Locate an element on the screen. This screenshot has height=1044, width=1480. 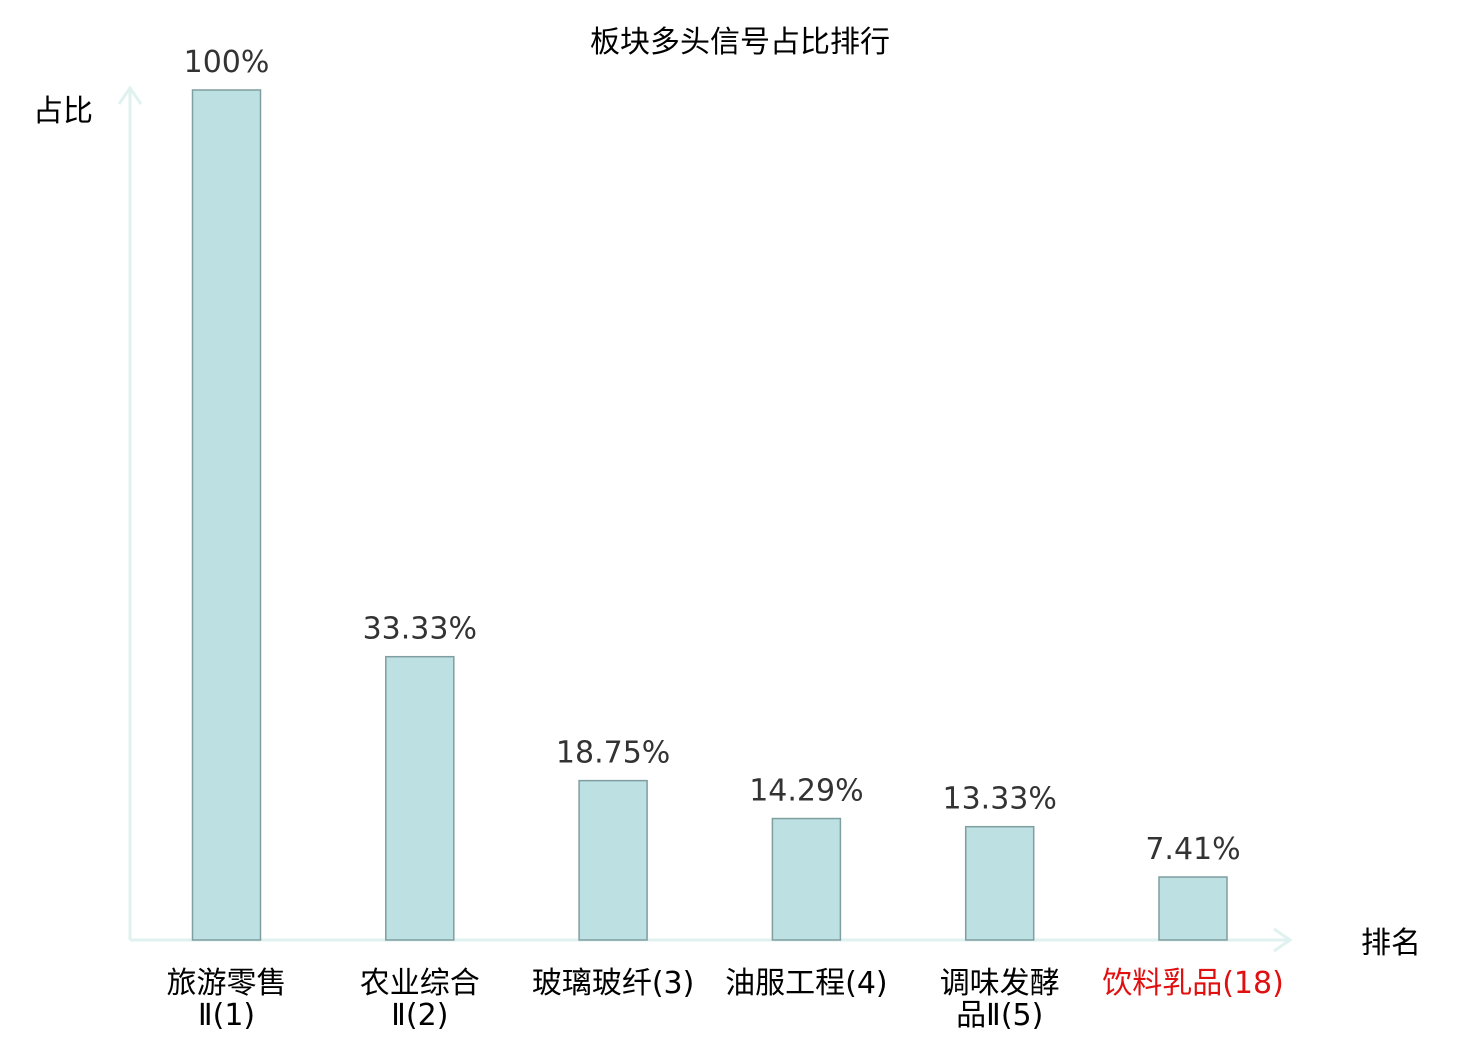
chart-title: 板块多头信号占比排行 is located at coordinates (740, 42).